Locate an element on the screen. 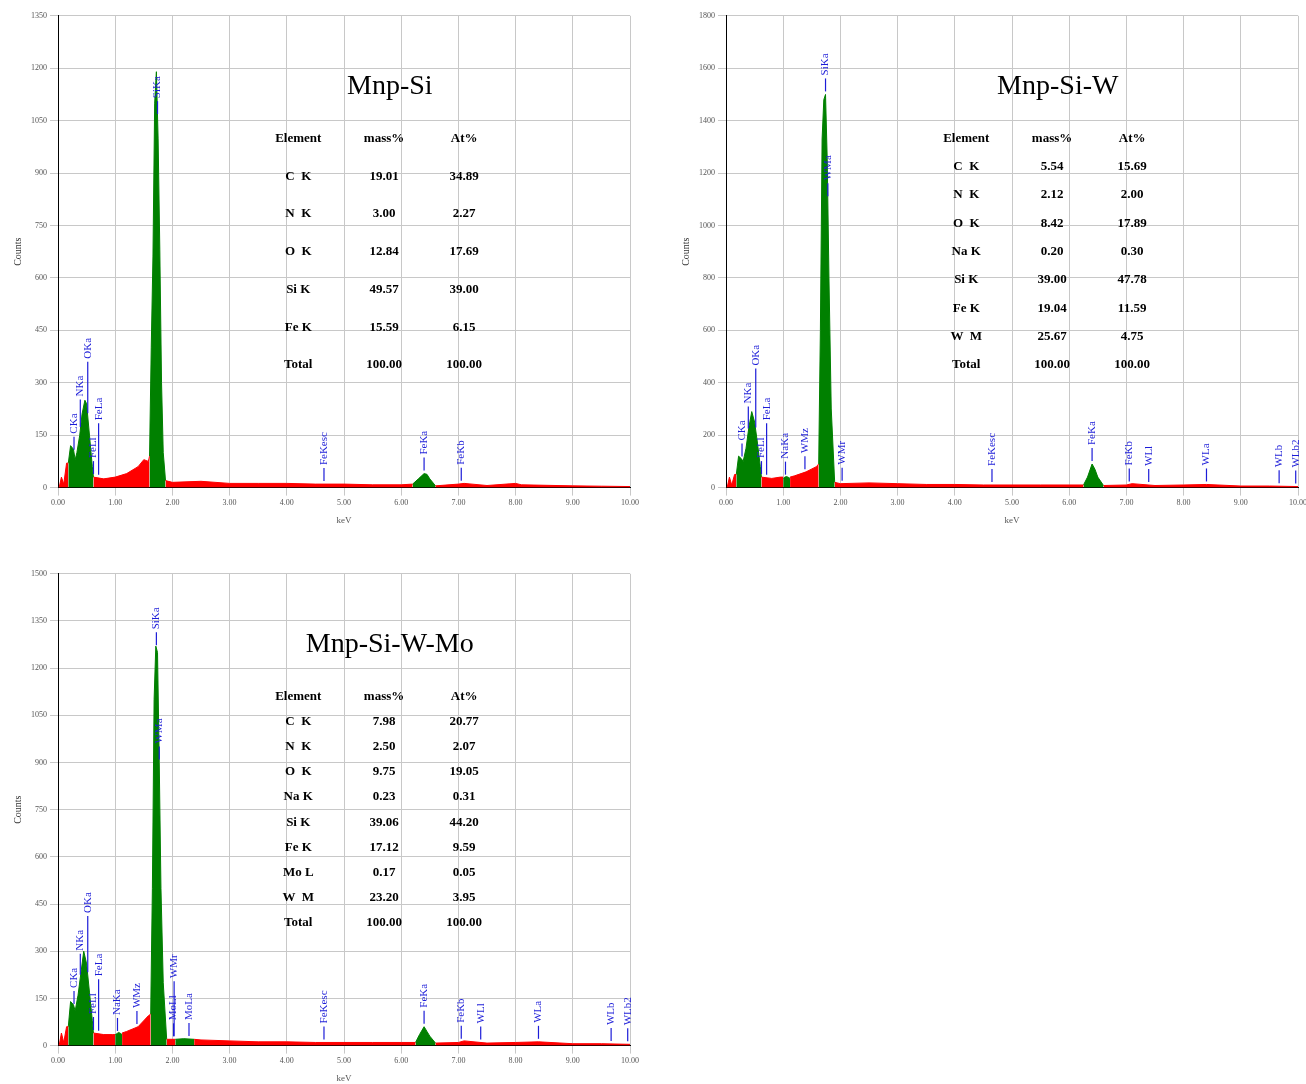  annotation: 0.20 is located at coordinates (1052, 251).